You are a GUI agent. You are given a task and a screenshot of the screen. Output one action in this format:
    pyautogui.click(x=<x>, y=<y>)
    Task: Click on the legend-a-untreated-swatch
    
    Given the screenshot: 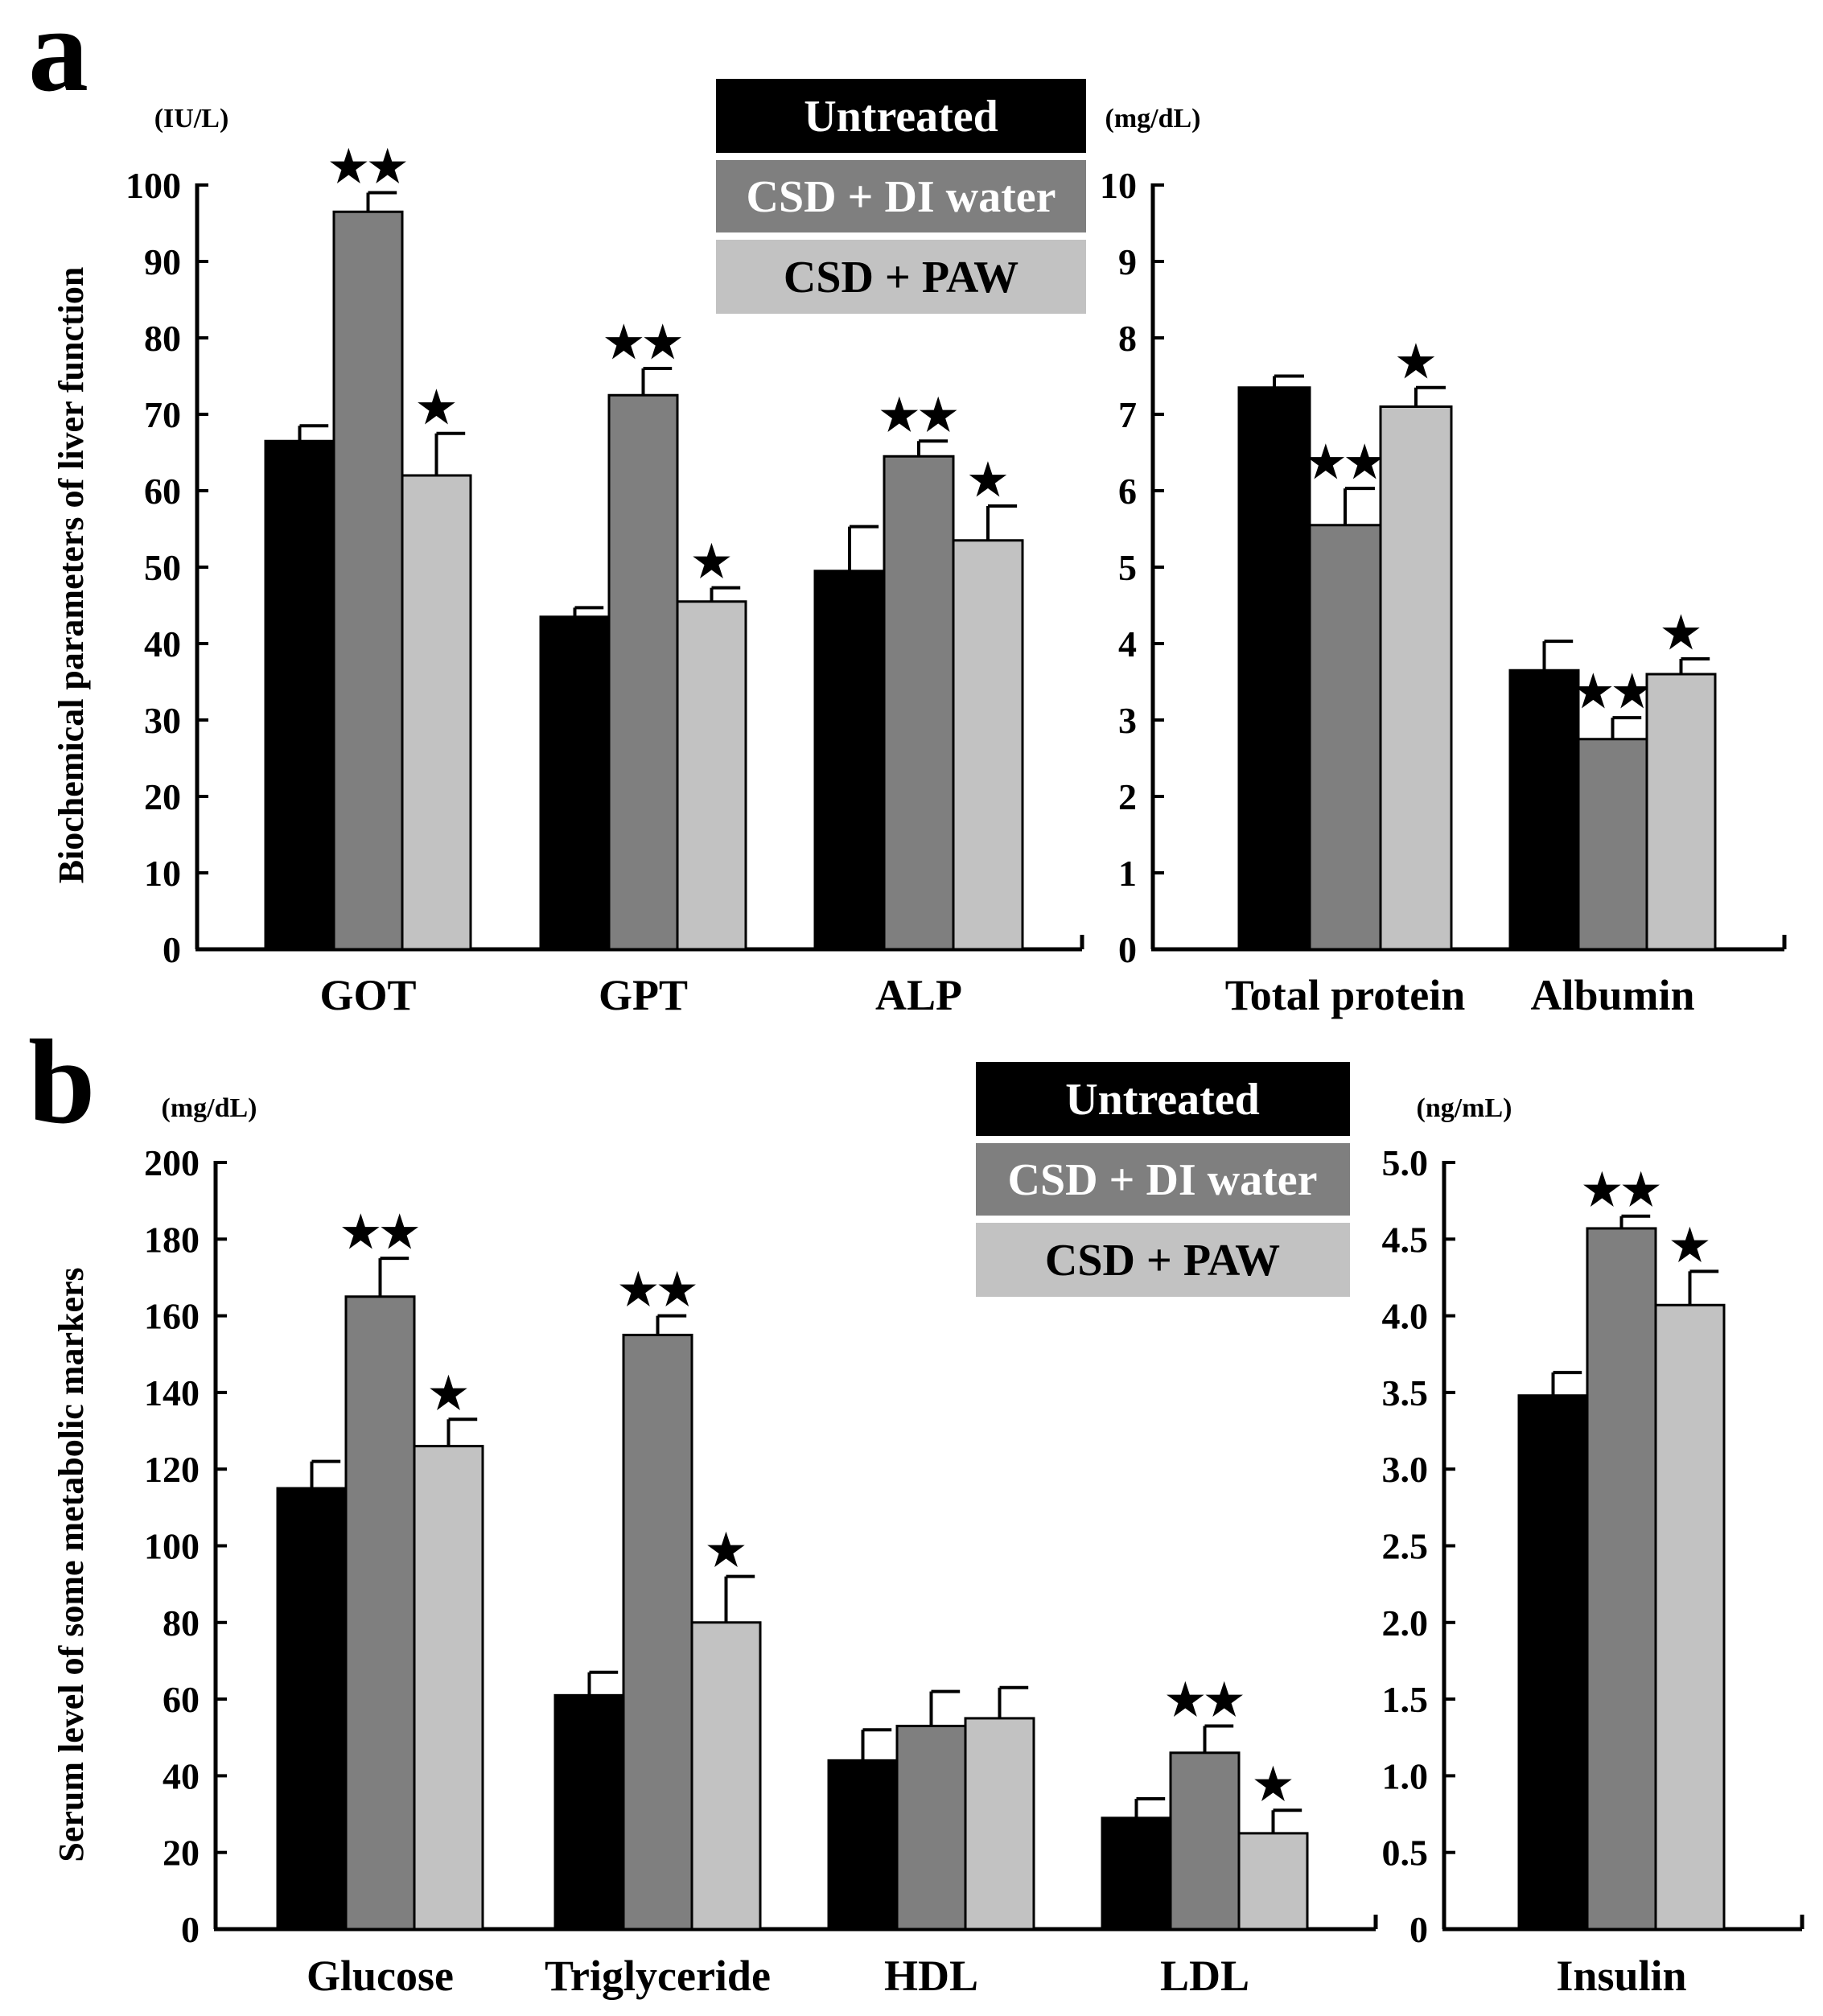 What is the action you would take?
    pyautogui.click(x=901, y=116)
    